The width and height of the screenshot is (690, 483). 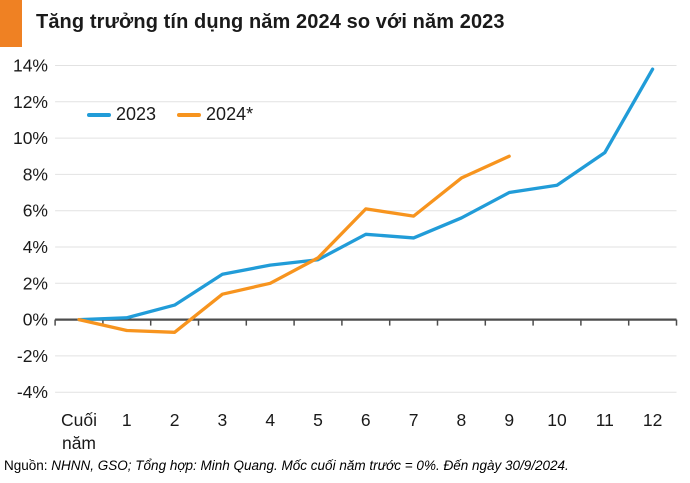 I want to click on legend-item-2023: 2023, so click(x=121, y=114).